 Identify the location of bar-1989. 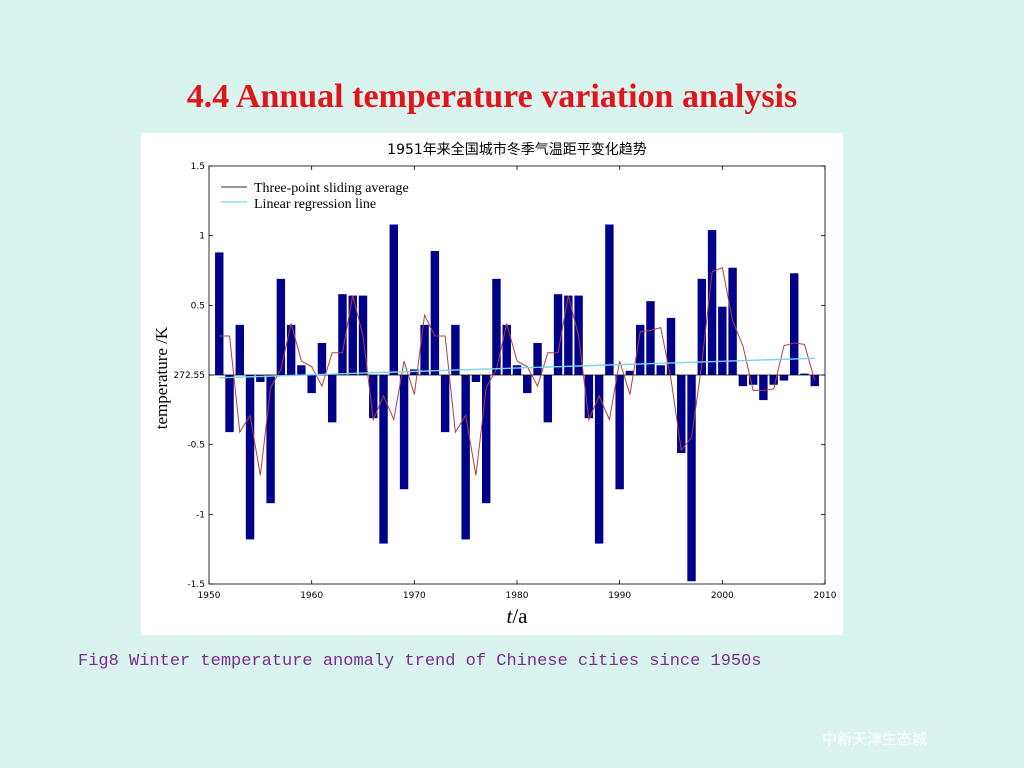
(609, 299).